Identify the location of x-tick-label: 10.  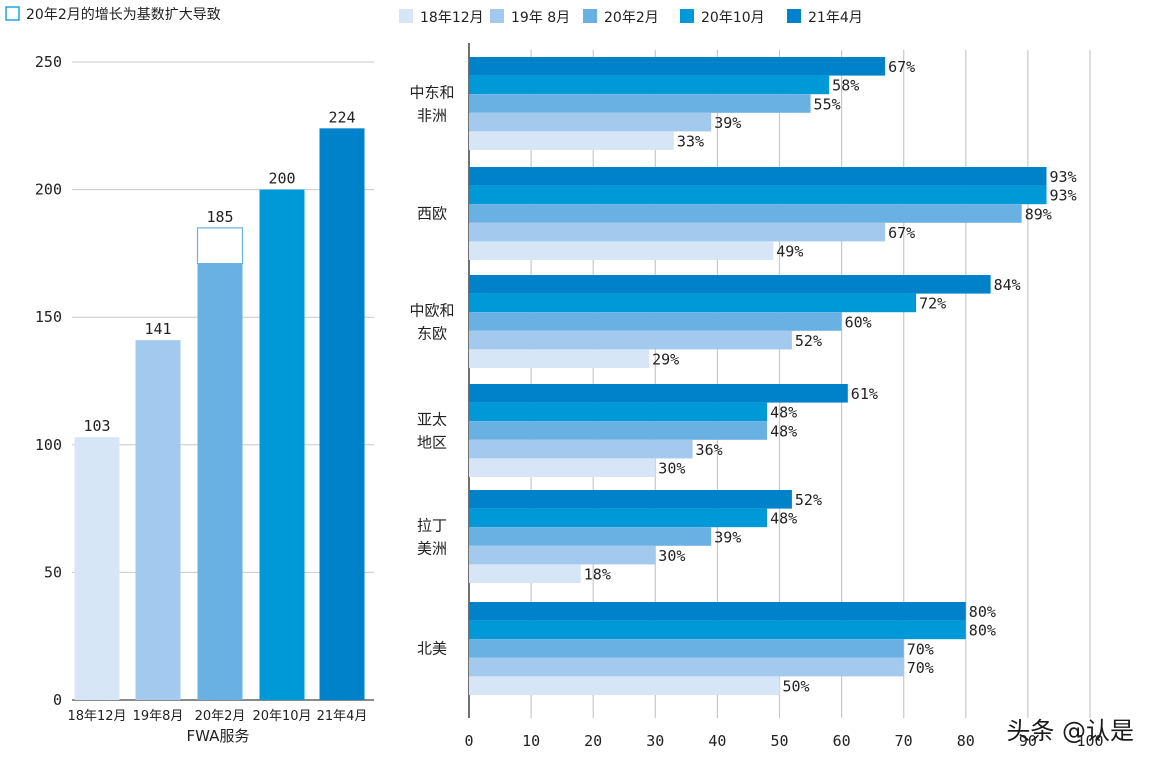
(531, 741).